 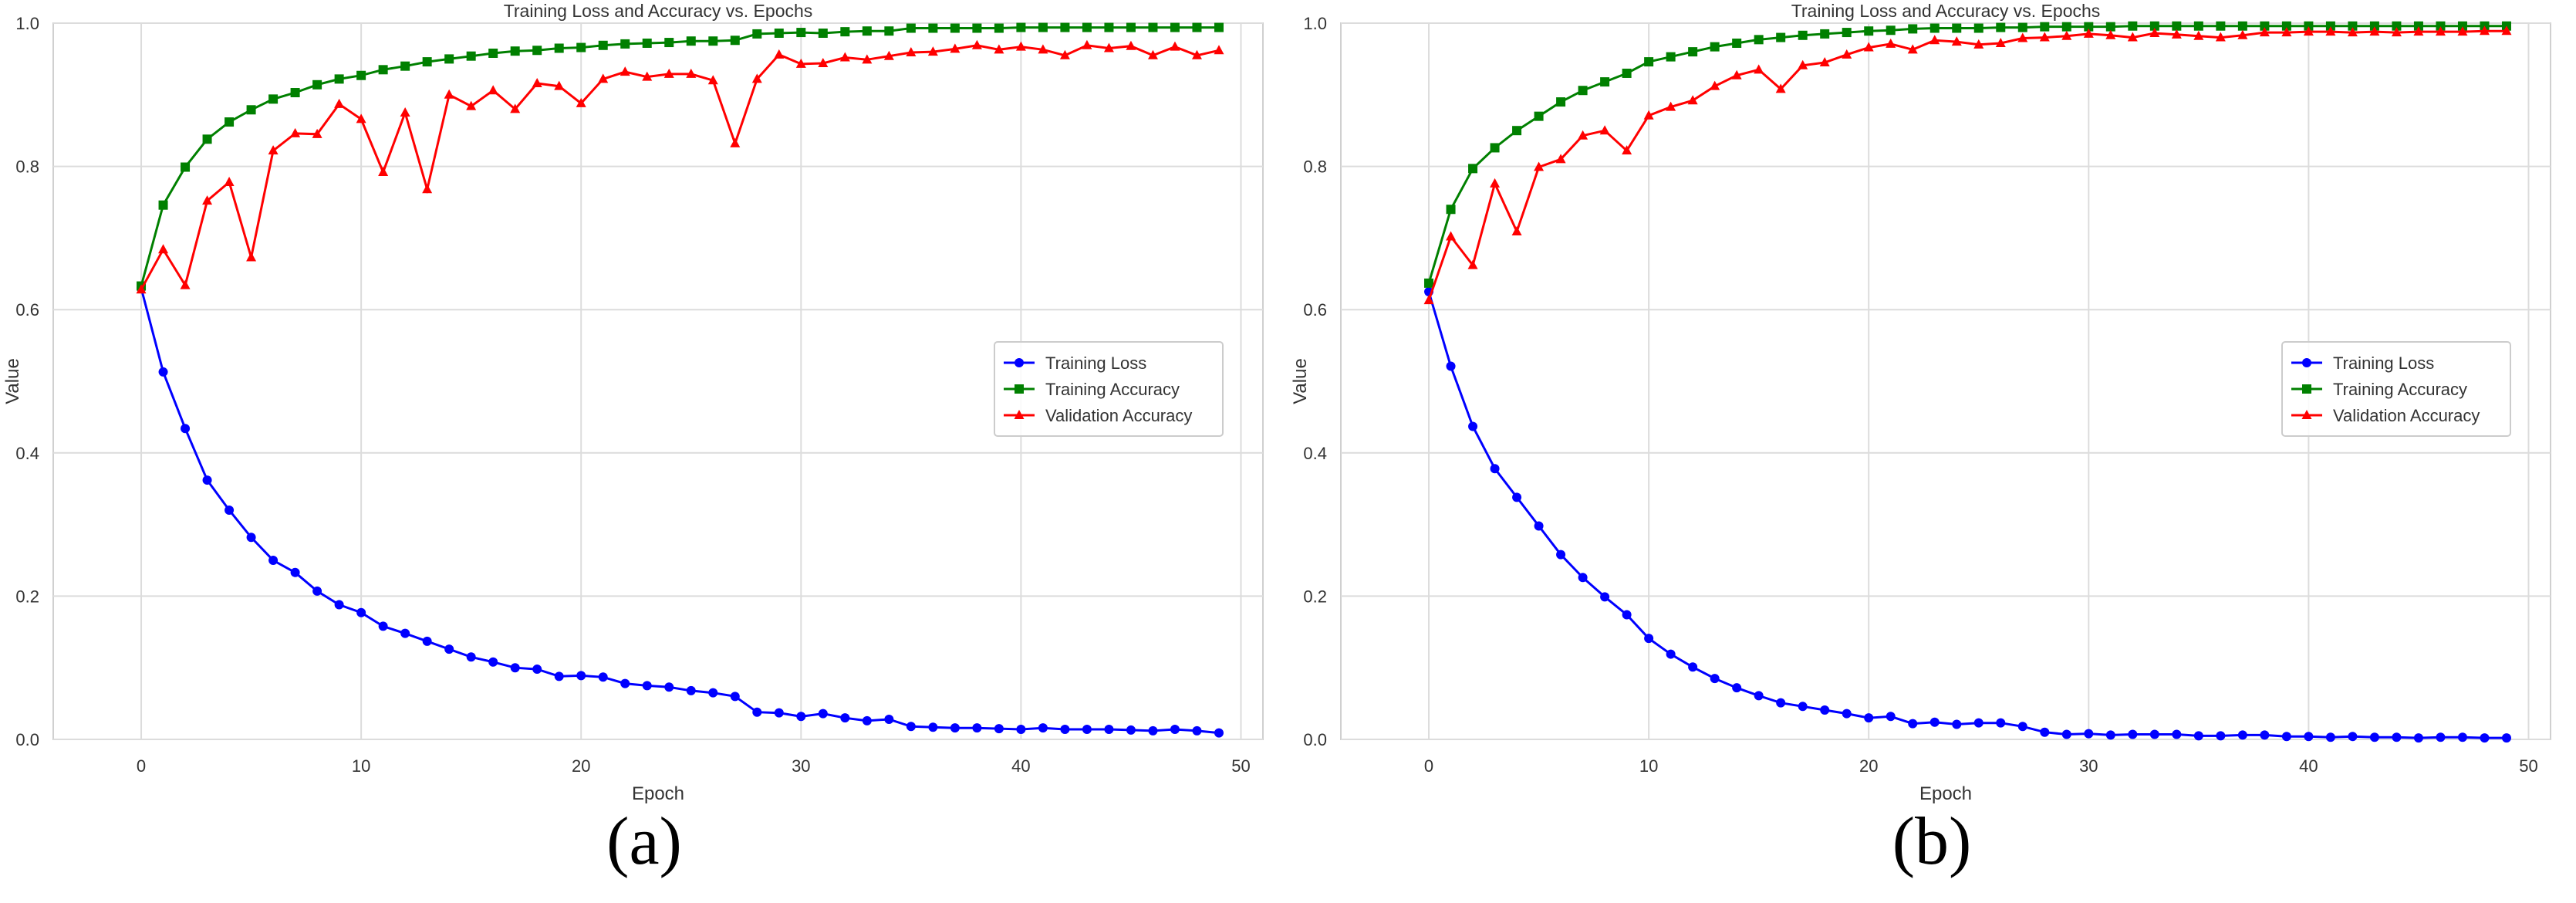 I want to click on chart-b-y-axis-label: Value, so click(x=1300, y=381).